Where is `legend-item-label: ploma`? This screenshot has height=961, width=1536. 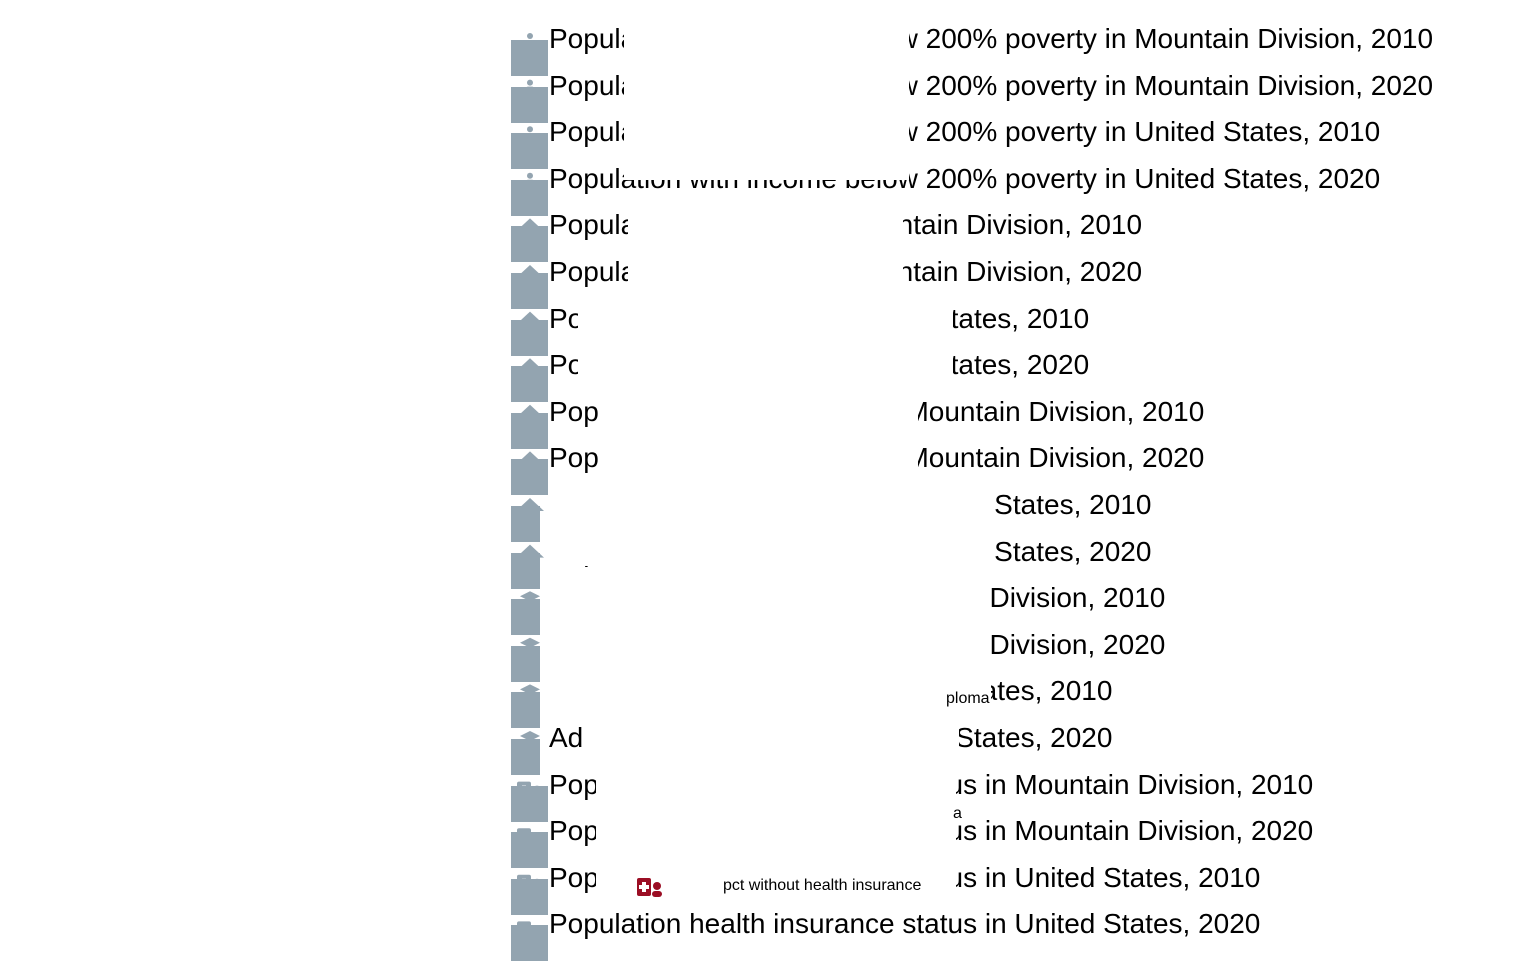 legend-item-label: ploma is located at coordinates (968, 698).